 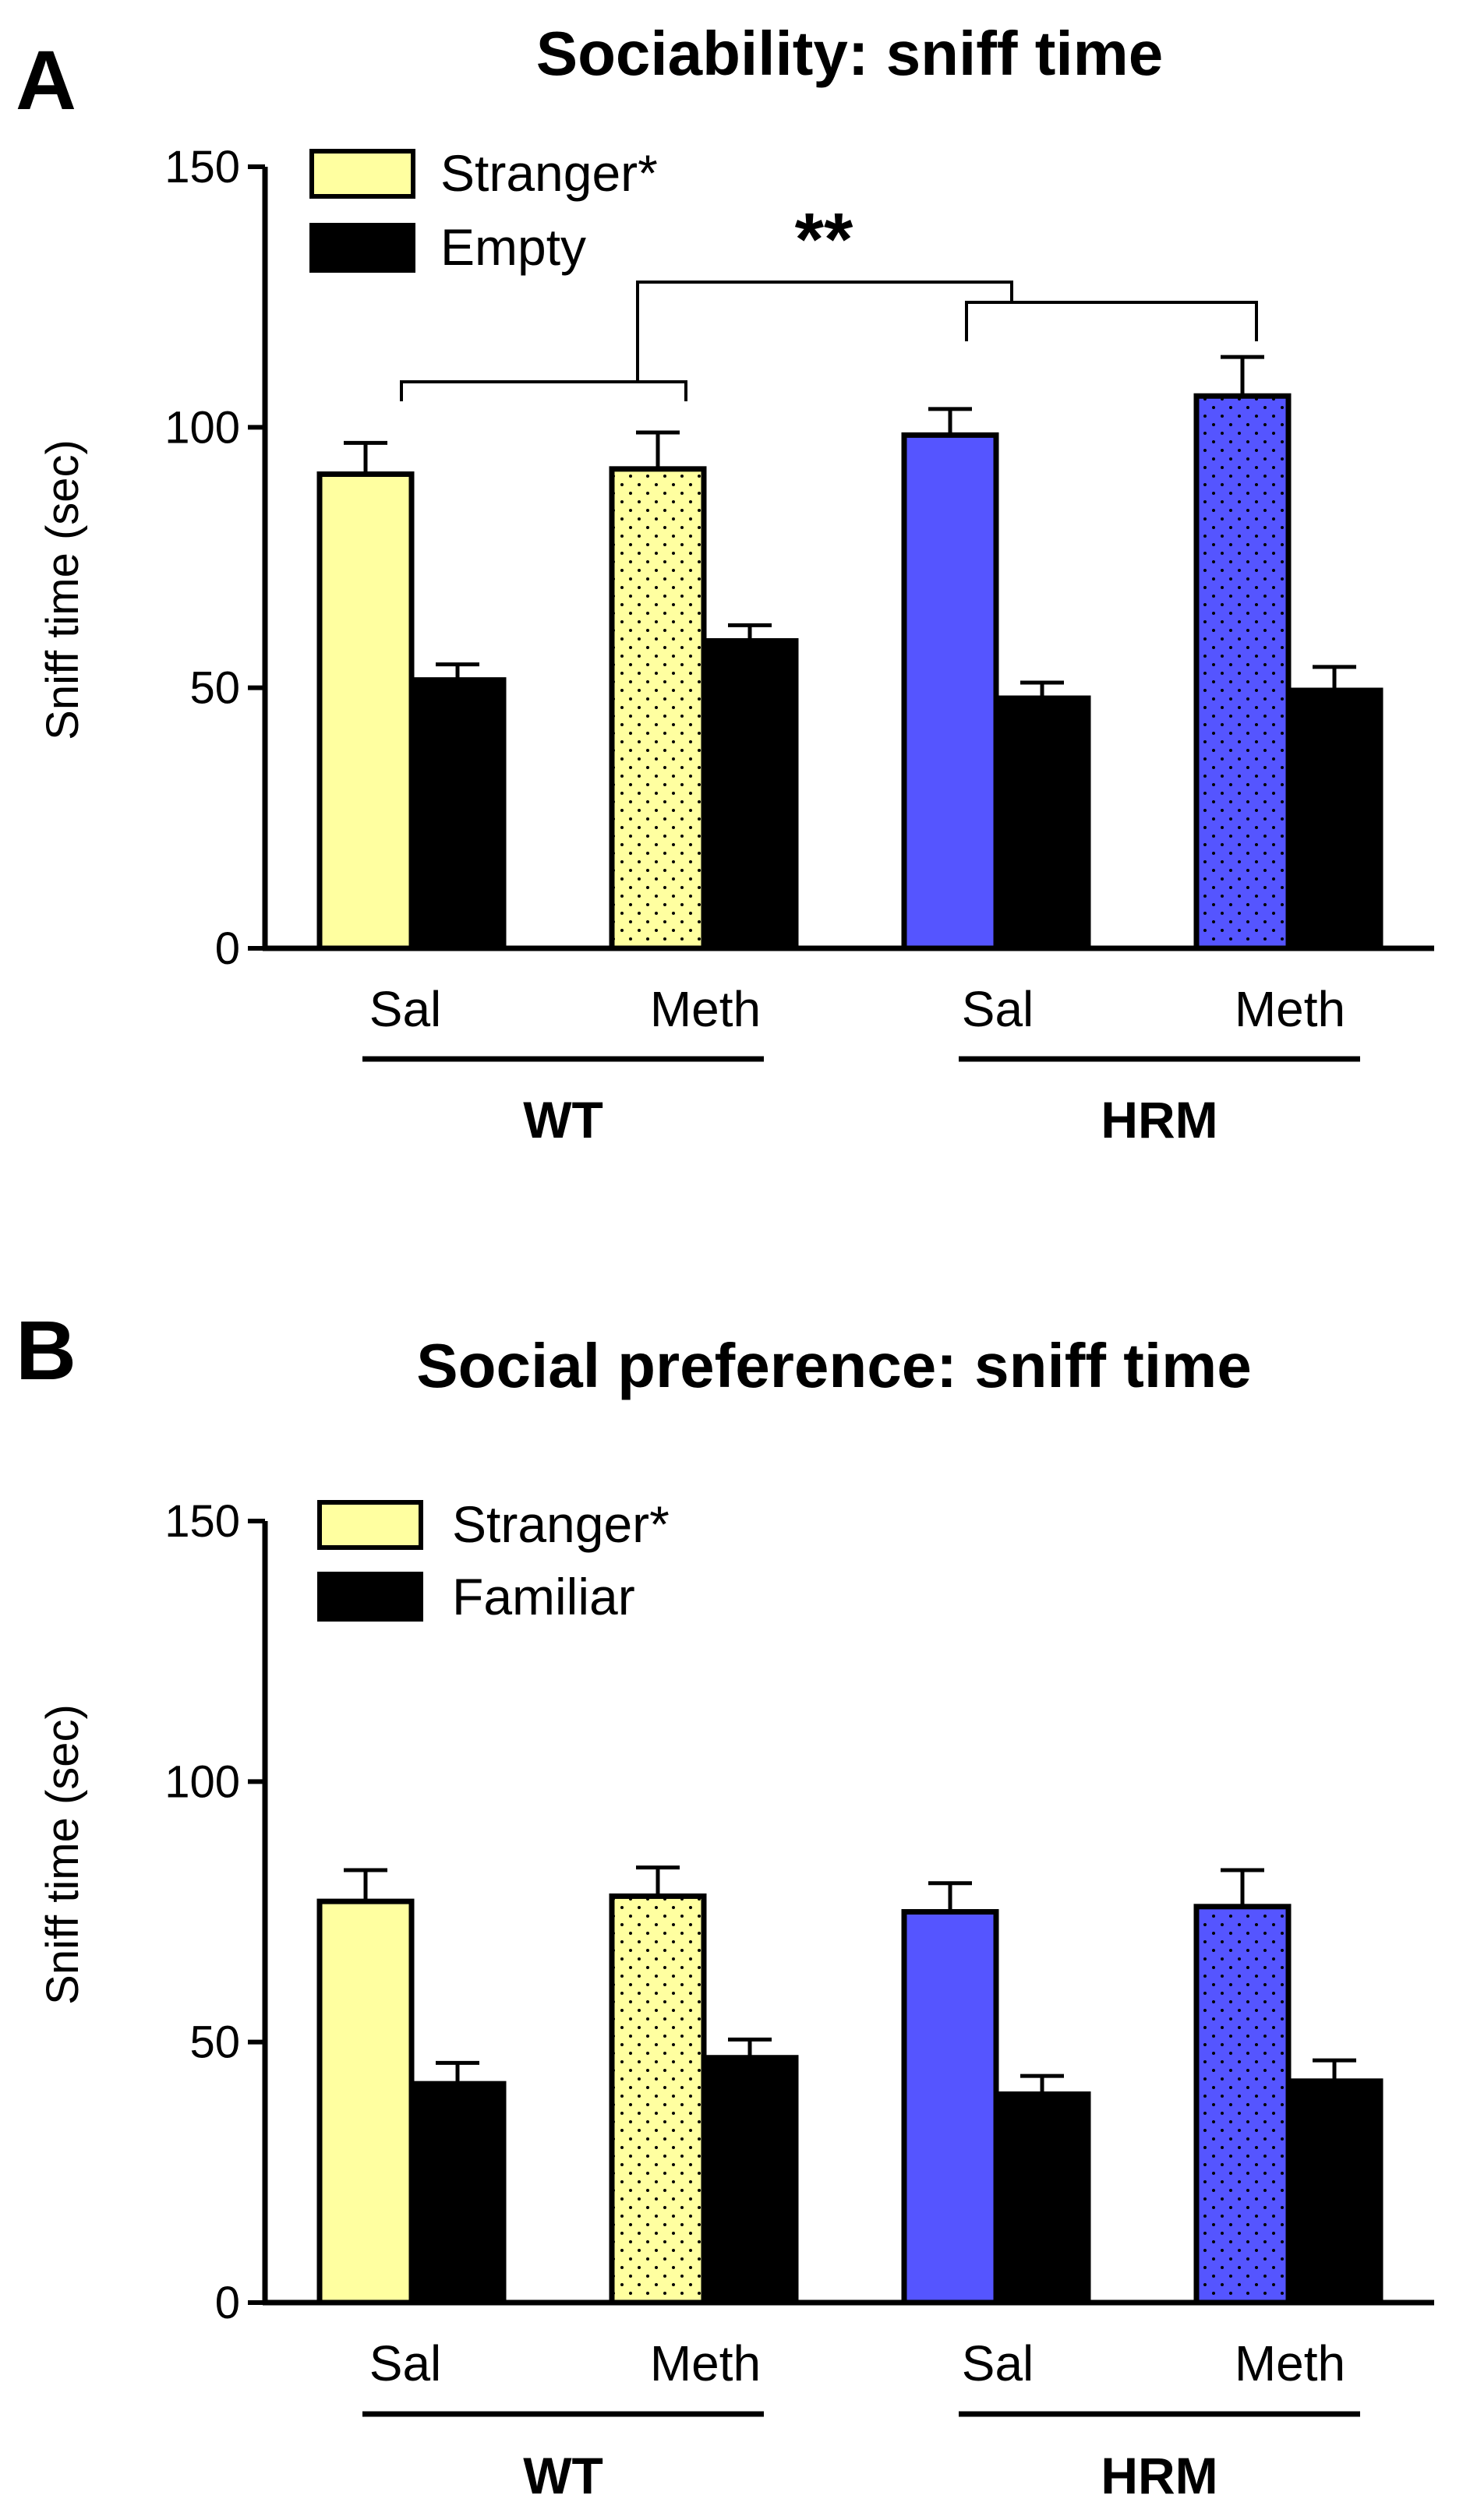 I want to click on panel-label: B, so click(x=46, y=1350).